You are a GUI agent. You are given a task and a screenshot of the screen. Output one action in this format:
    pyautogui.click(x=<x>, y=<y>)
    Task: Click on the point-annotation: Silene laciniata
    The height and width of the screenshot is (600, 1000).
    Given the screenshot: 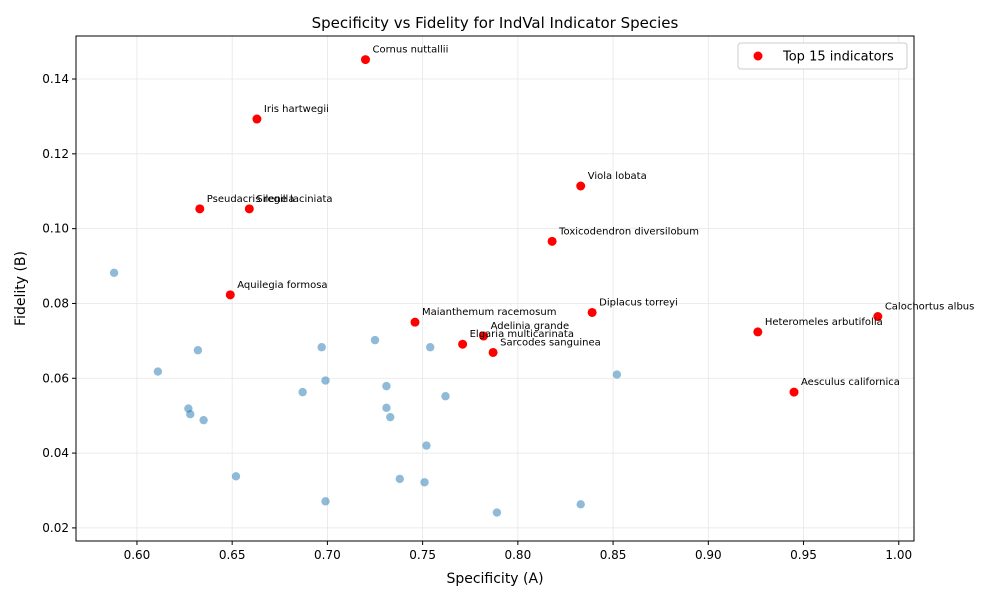 What is the action you would take?
    pyautogui.click(x=294, y=199)
    